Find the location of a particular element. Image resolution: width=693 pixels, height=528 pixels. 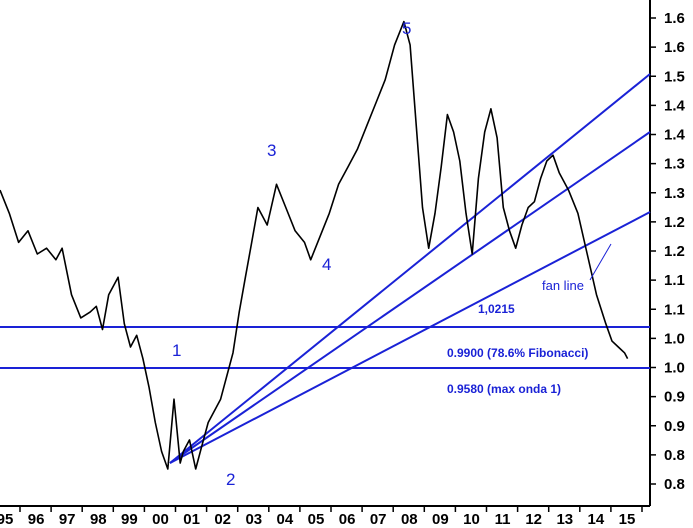

x-tick-label: 96 is located at coordinates (36, 519).